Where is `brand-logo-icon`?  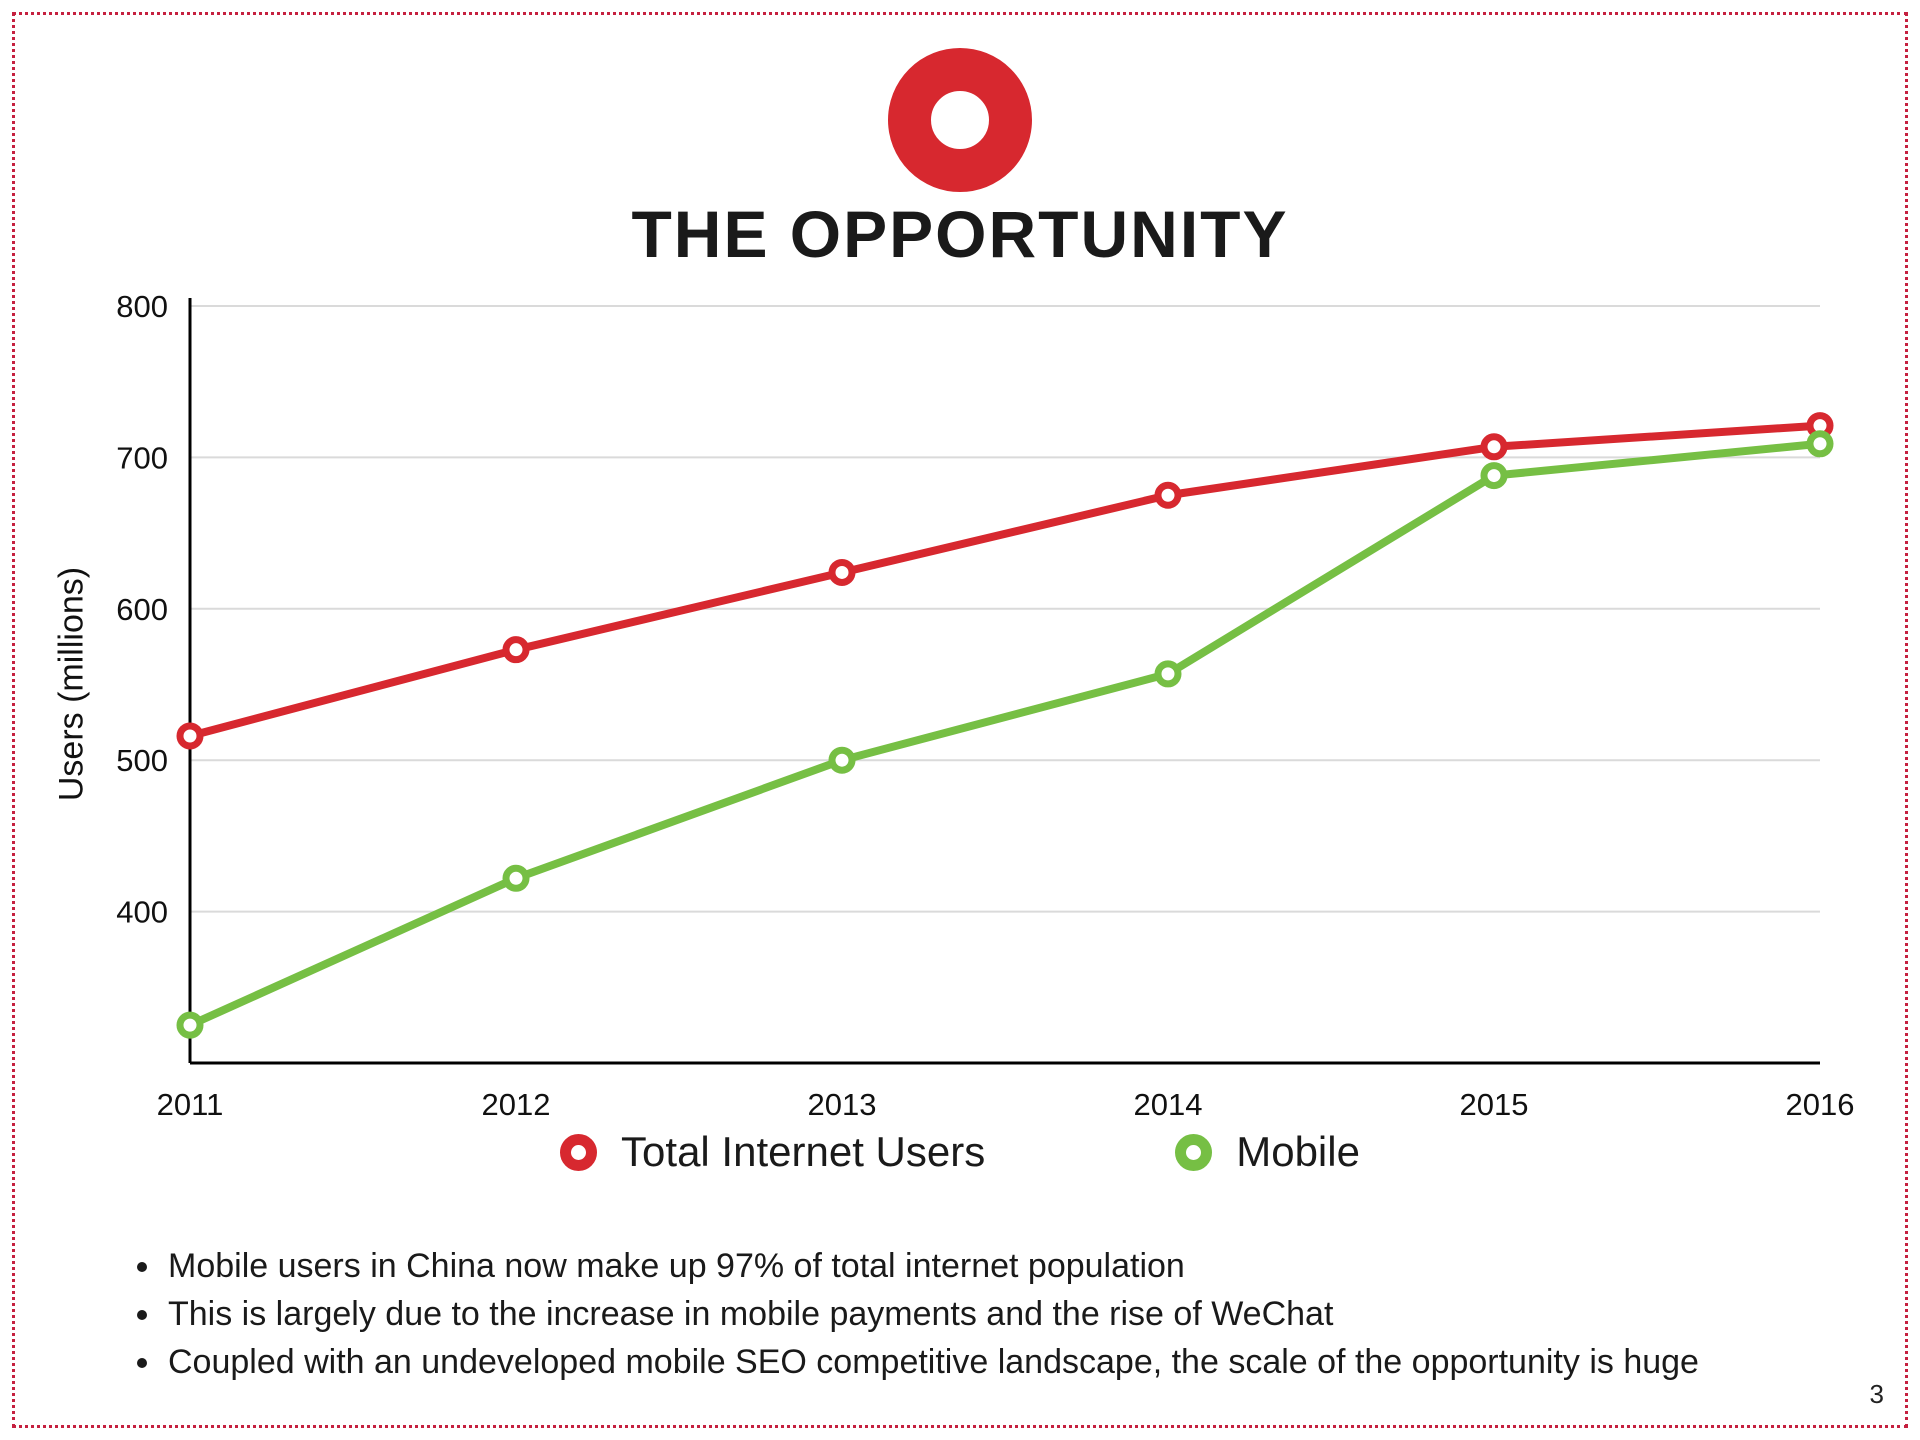
brand-logo-icon is located at coordinates (960, 120).